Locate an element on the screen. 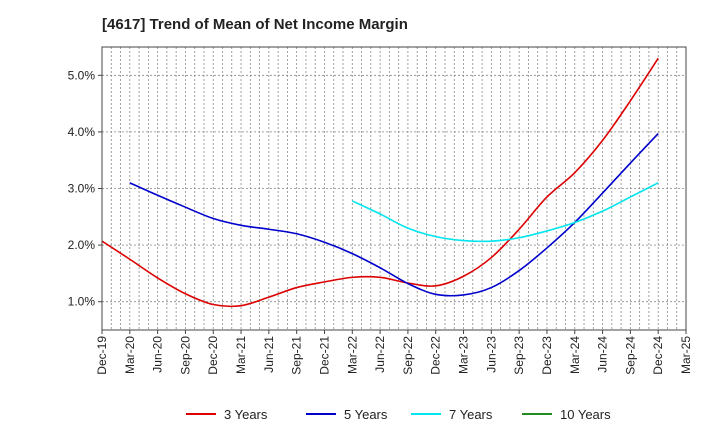 This screenshot has width=720, height=440. y-tick-label: 5.0% is located at coordinates (82, 75).